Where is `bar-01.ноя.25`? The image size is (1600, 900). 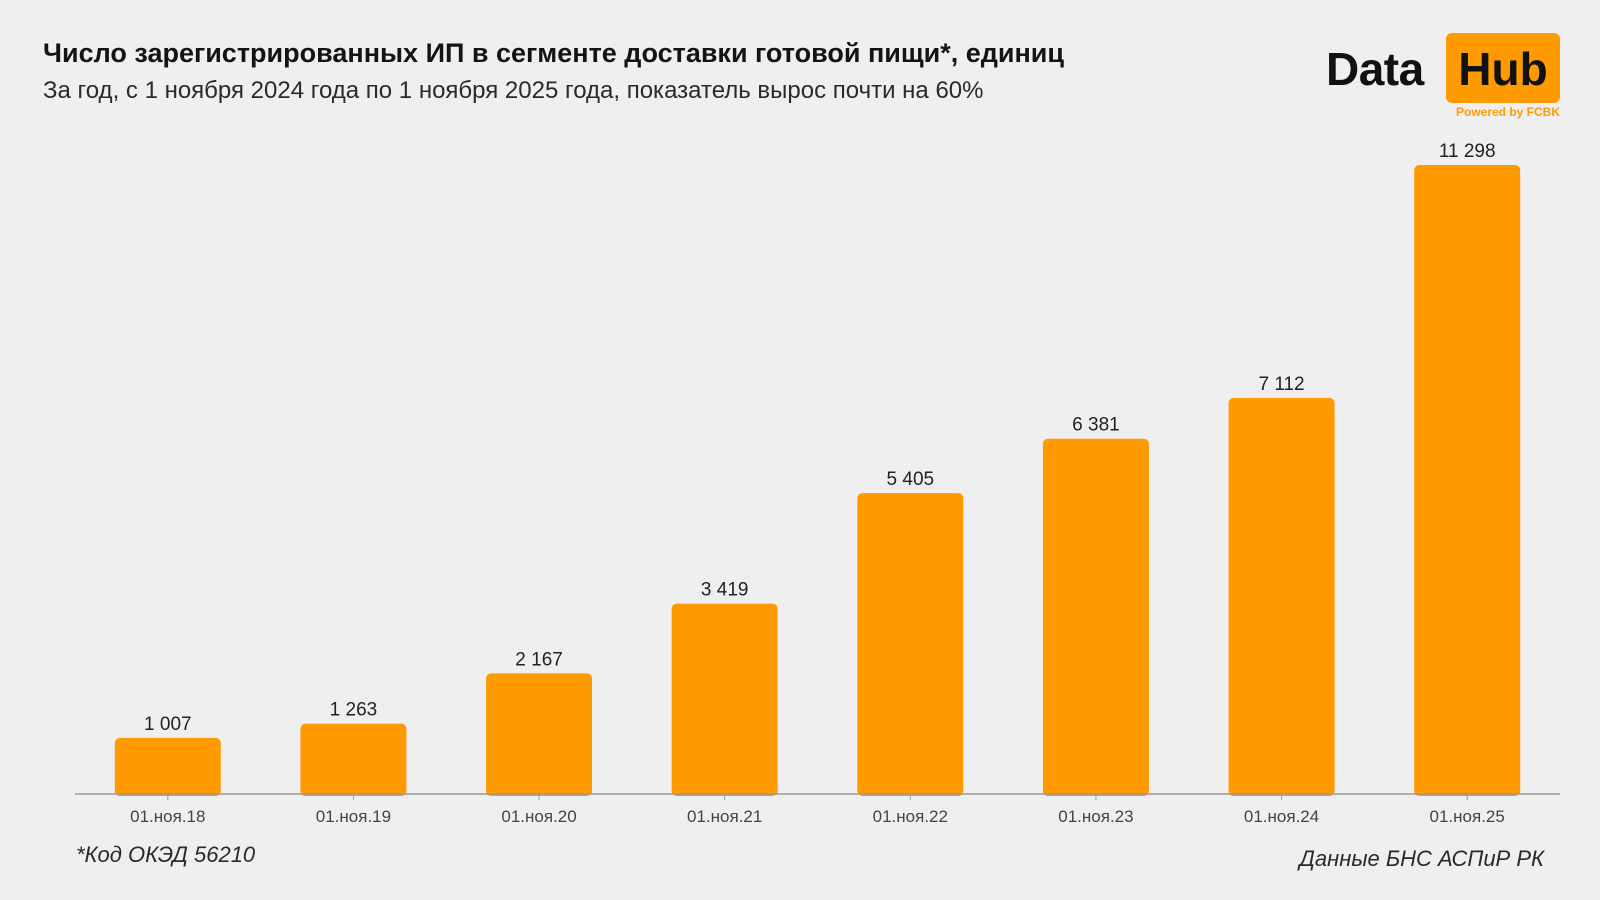 bar-01.ноя.25 is located at coordinates (1467, 480).